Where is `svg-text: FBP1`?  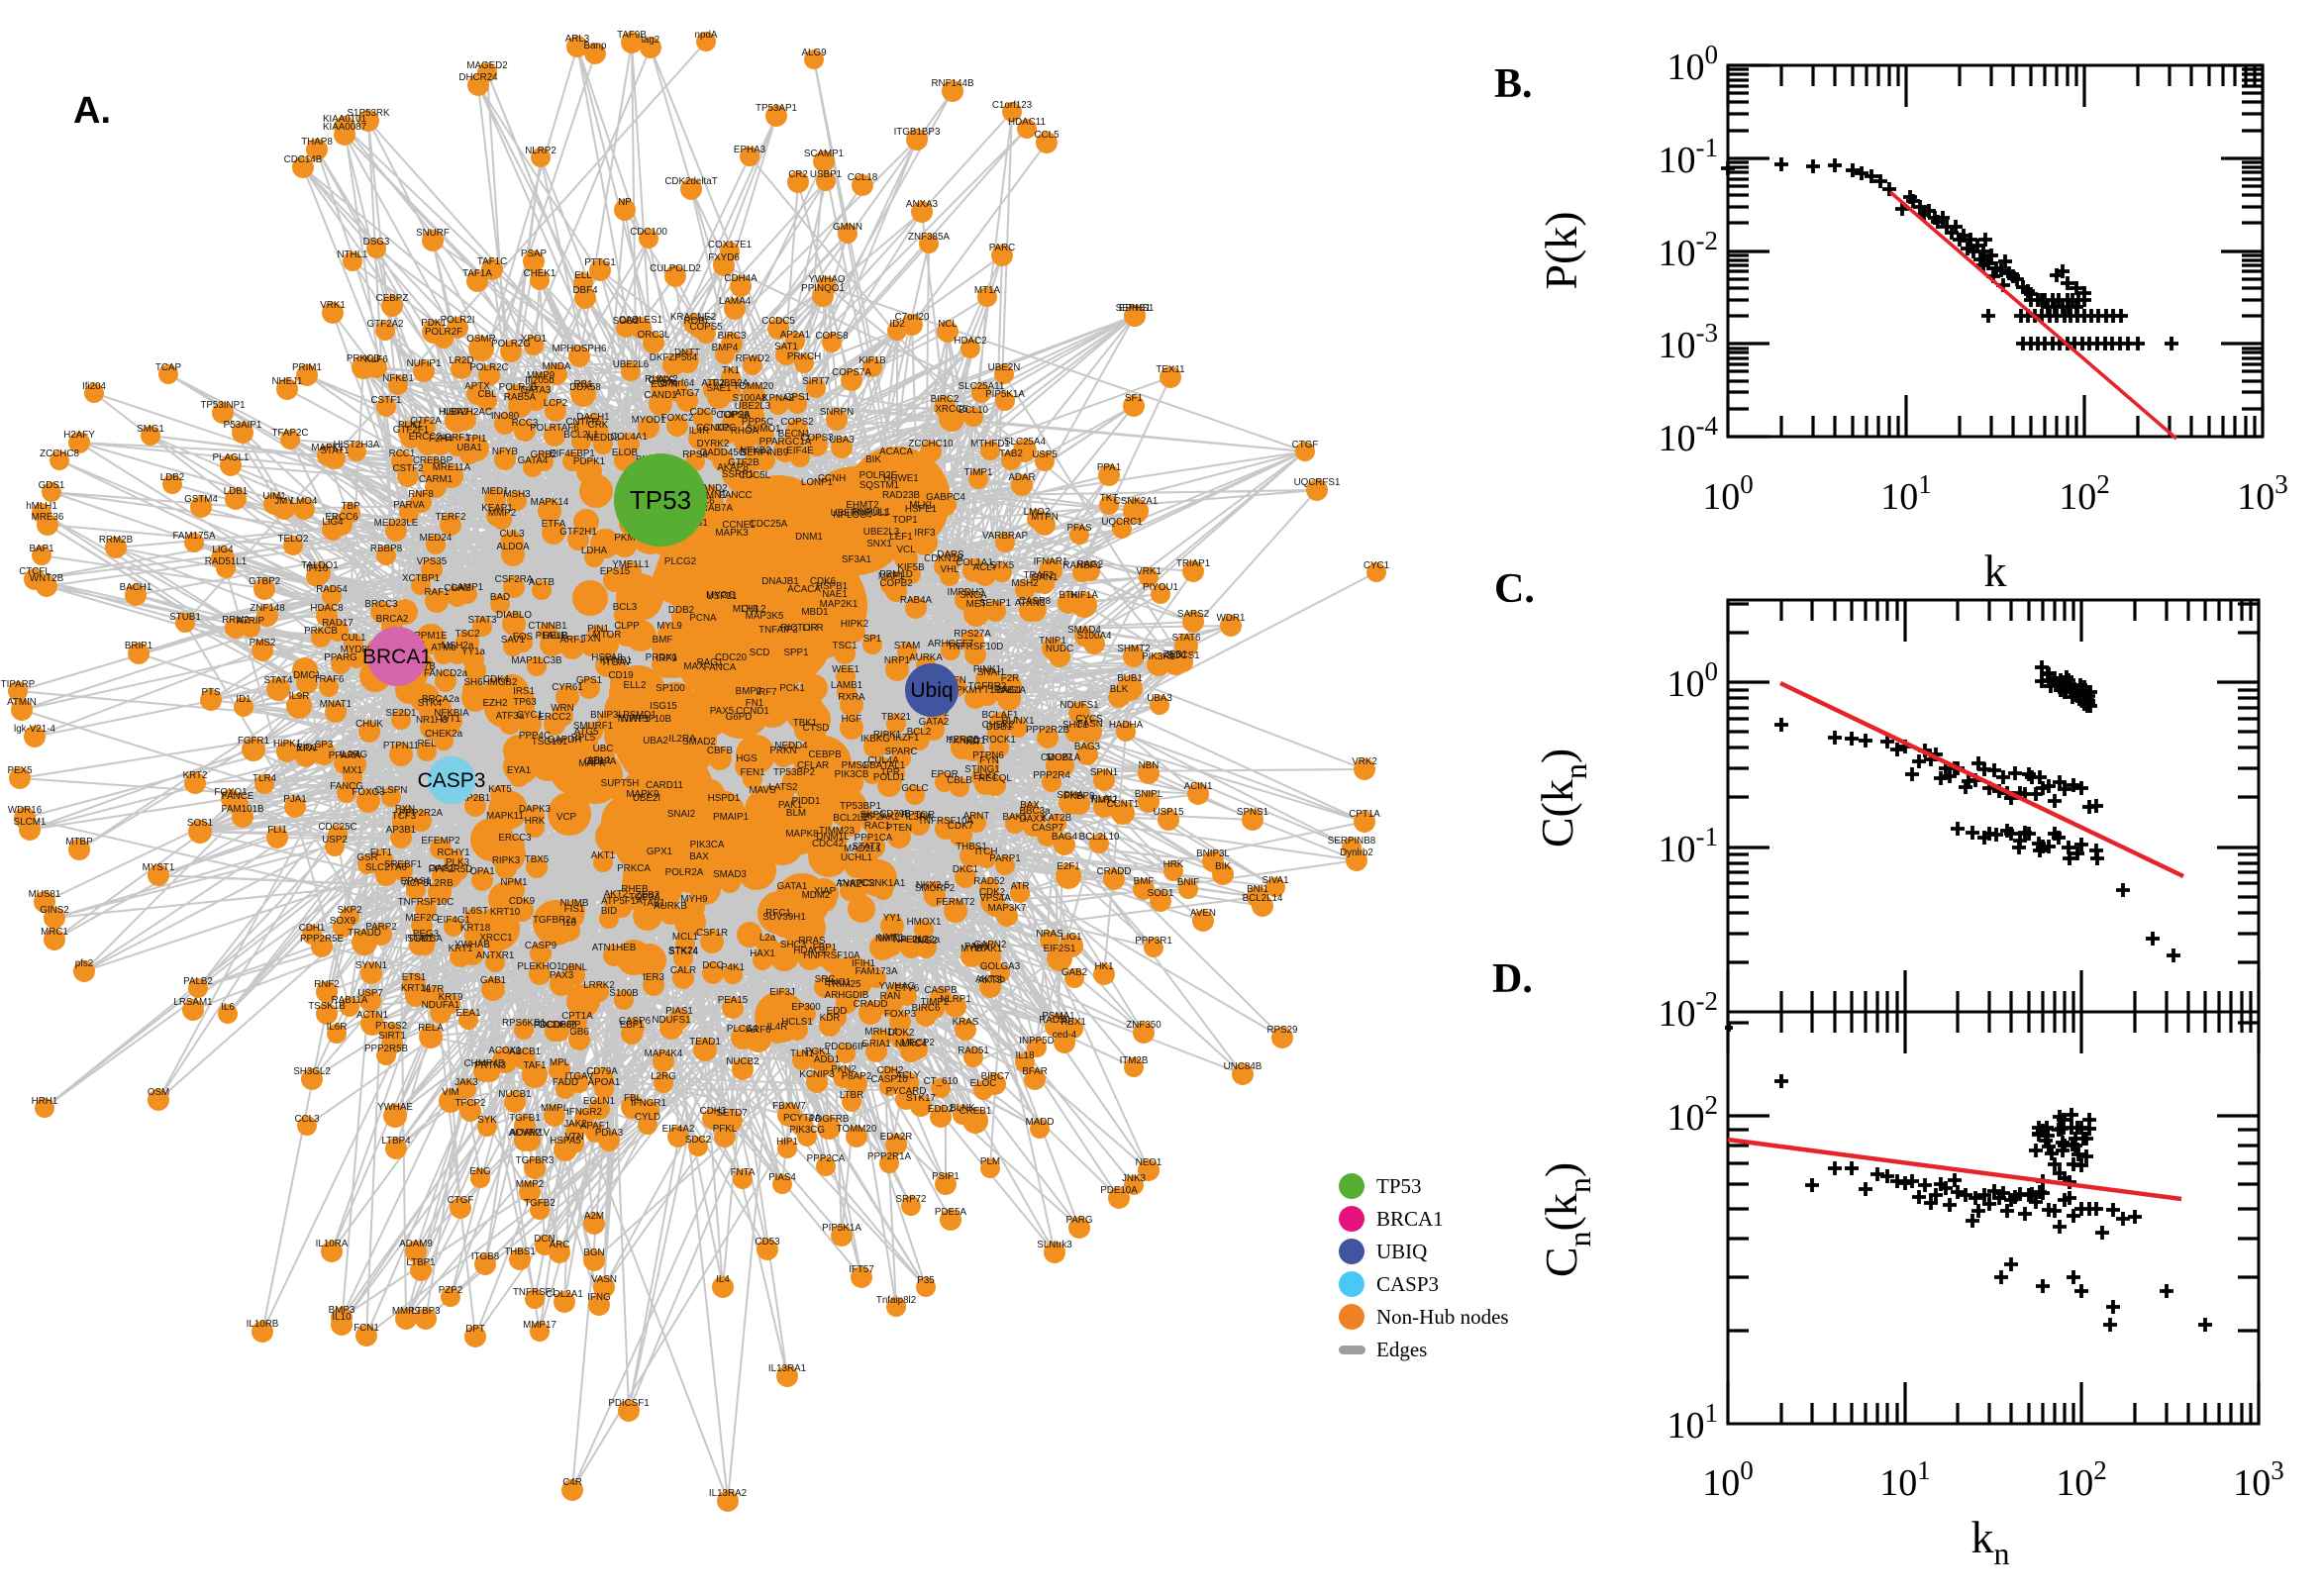
svg-text: FBP1 is located at coordinates (825, 948).